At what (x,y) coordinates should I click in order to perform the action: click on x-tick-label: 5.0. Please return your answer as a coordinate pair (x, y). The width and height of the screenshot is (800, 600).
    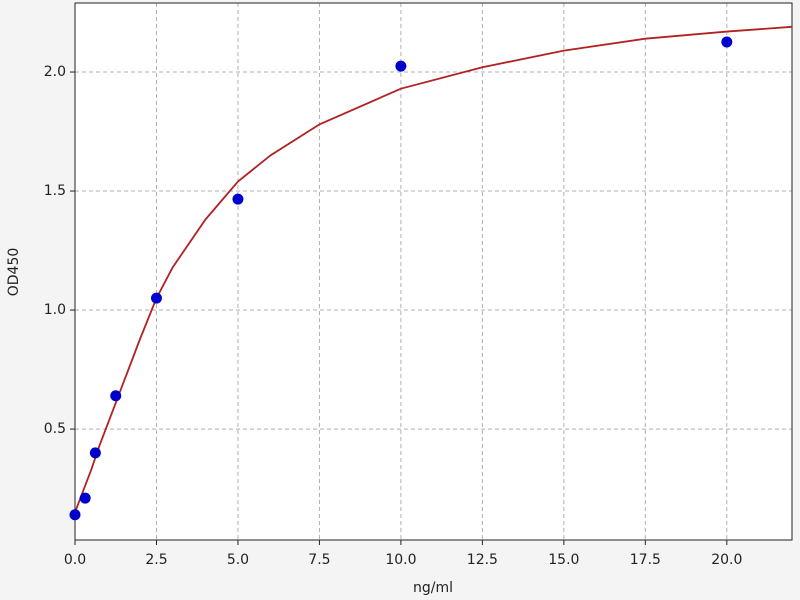
    Looking at the image, I should click on (238, 560).